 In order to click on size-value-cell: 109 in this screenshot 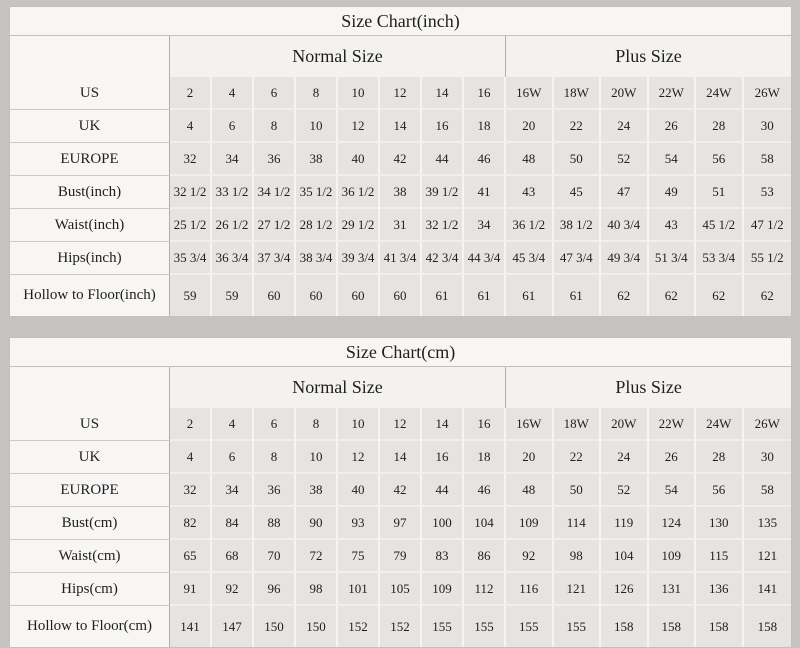, I will do `click(530, 523)`.